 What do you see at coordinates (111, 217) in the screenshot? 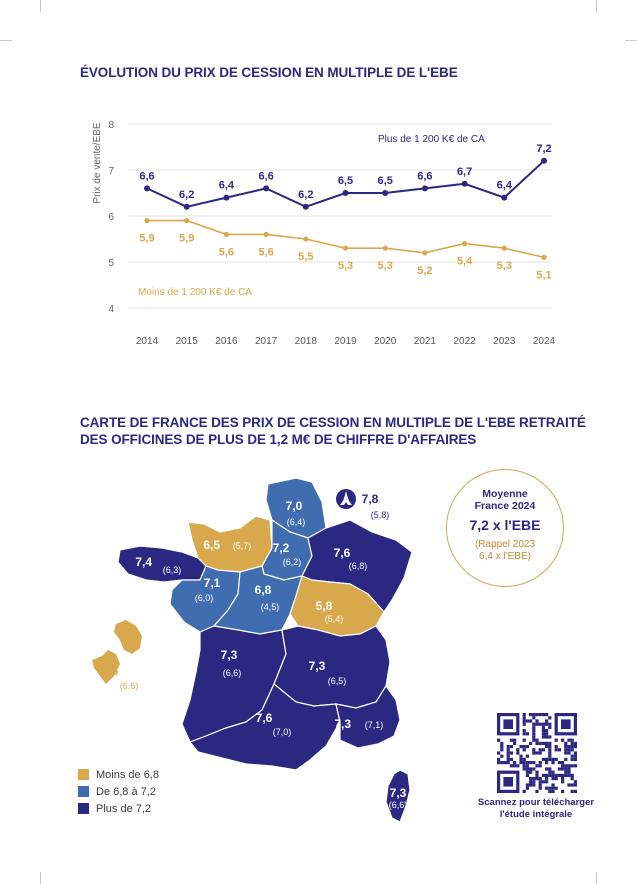
I see `y-tick-label: 6` at bounding box center [111, 217].